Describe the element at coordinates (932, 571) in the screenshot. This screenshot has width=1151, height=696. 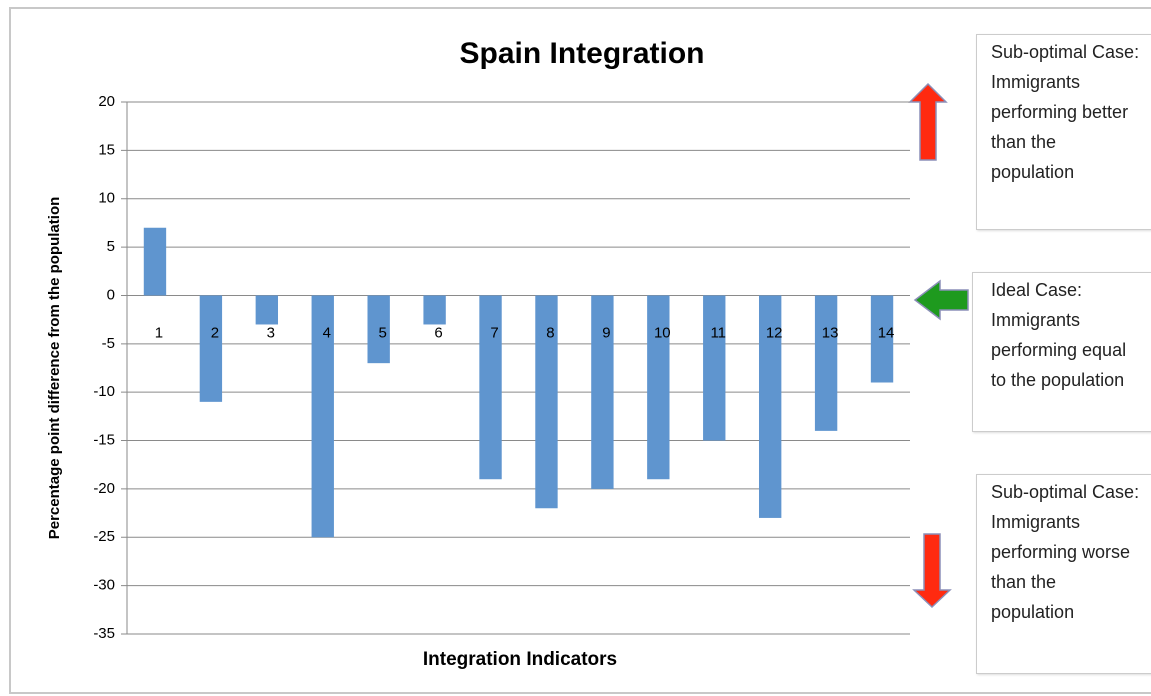
I see `down-arrow` at that location.